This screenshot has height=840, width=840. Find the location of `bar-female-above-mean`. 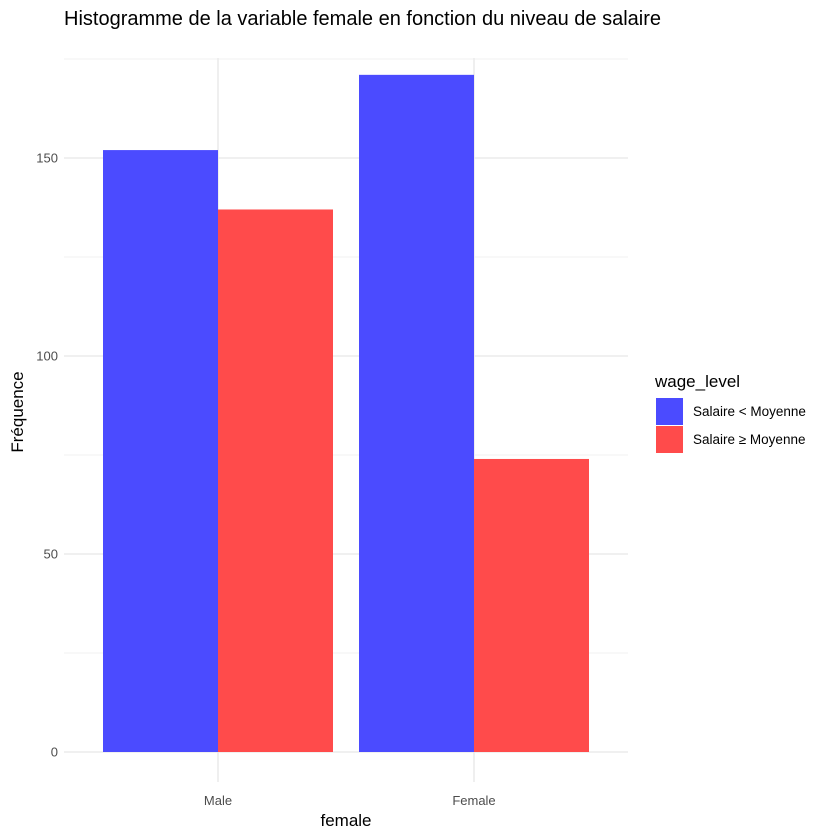

bar-female-above-mean is located at coordinates (531, 605).